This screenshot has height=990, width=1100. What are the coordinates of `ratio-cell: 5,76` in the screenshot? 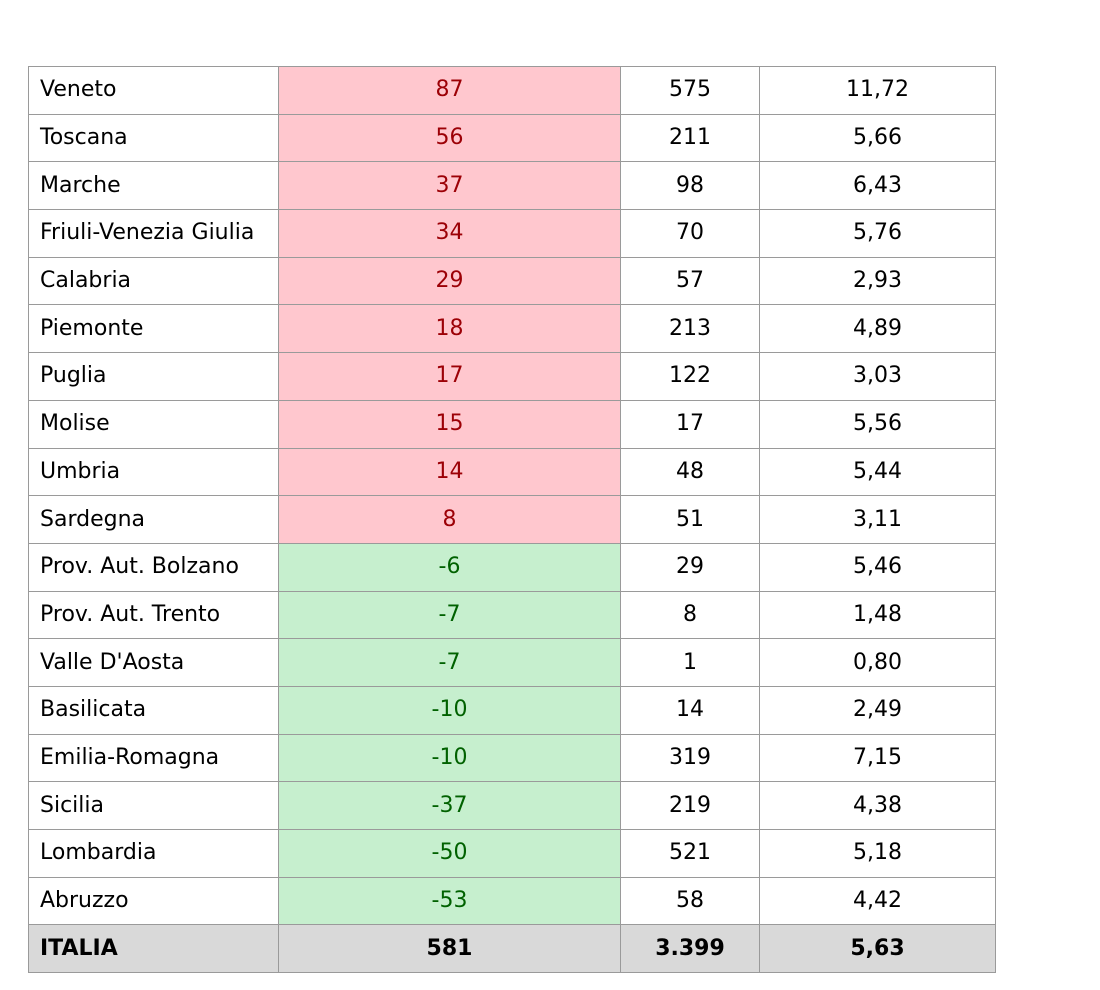 It's located at (877, 233).